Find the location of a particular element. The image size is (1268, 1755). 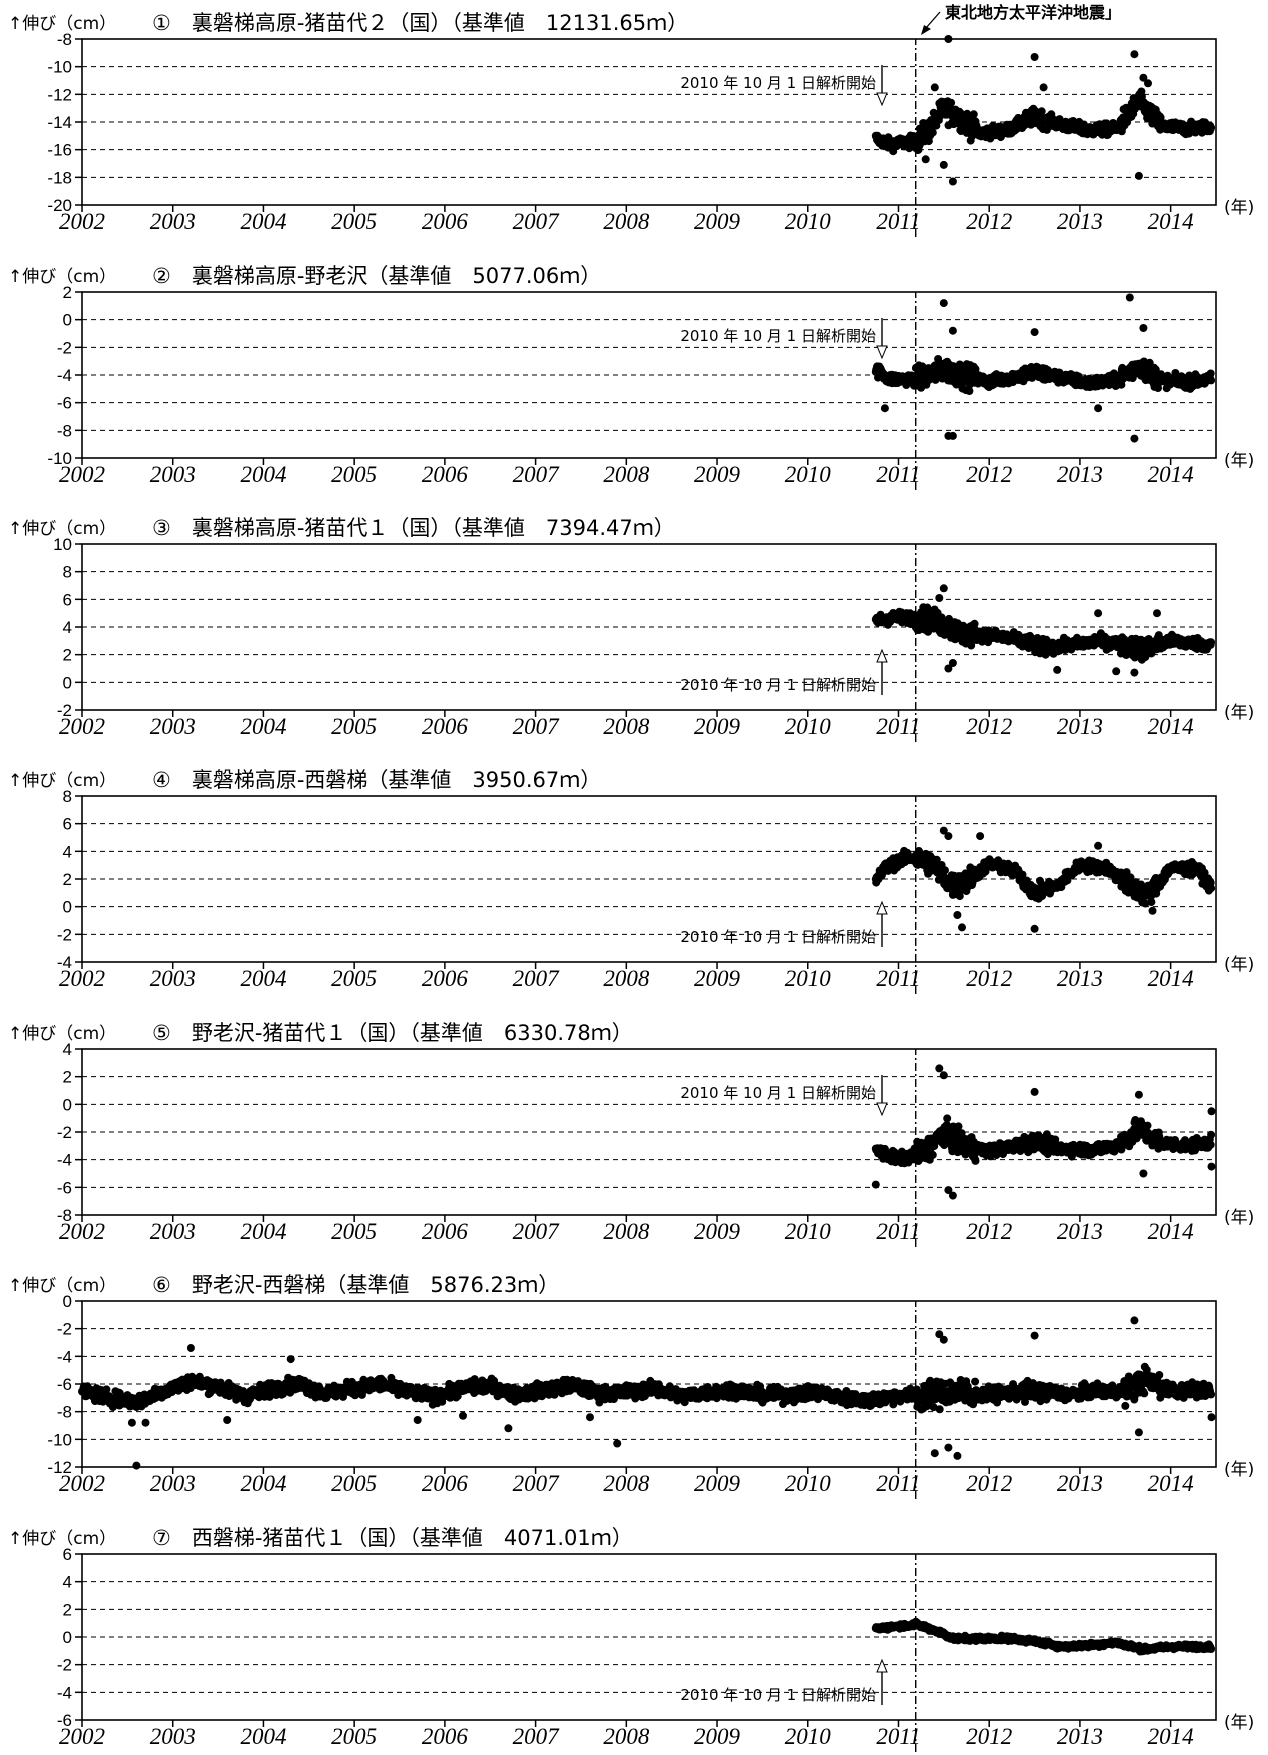

y-tick-label: 6 is located at coordinates (67, 824).